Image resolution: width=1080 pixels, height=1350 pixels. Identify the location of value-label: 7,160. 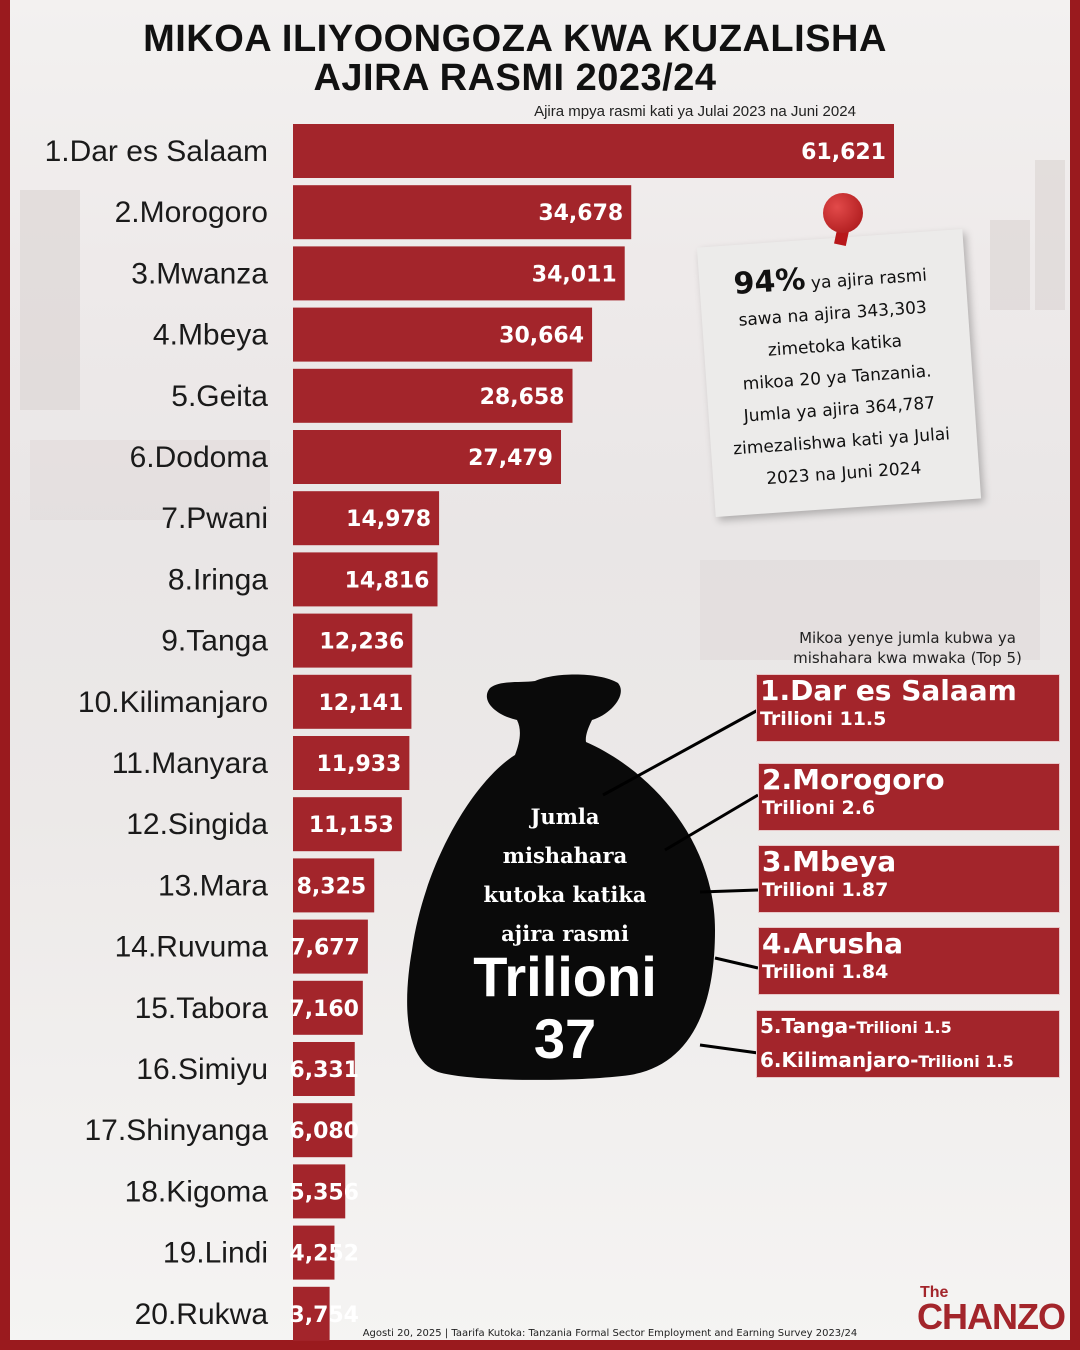
(324, 1009).